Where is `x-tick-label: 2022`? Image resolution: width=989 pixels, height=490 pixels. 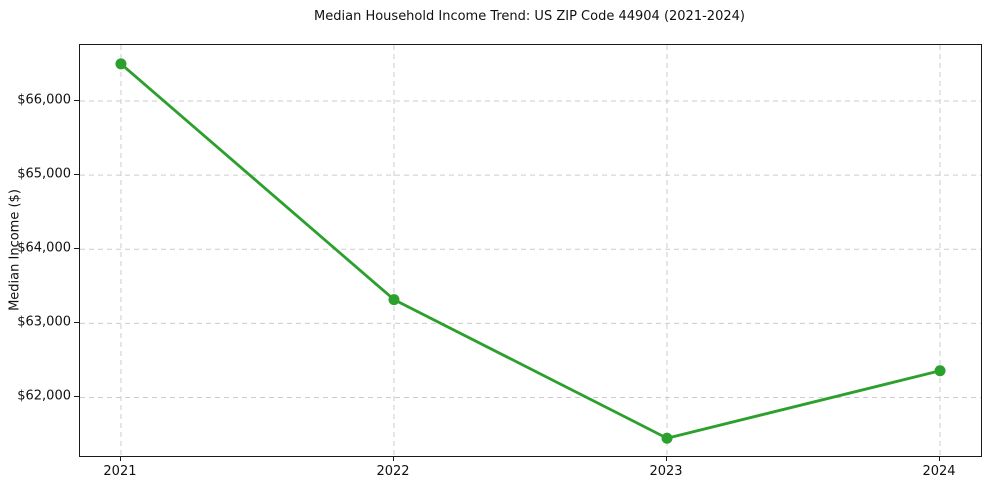
x-tick-label: 2022 is located at coordinates (393, 471).